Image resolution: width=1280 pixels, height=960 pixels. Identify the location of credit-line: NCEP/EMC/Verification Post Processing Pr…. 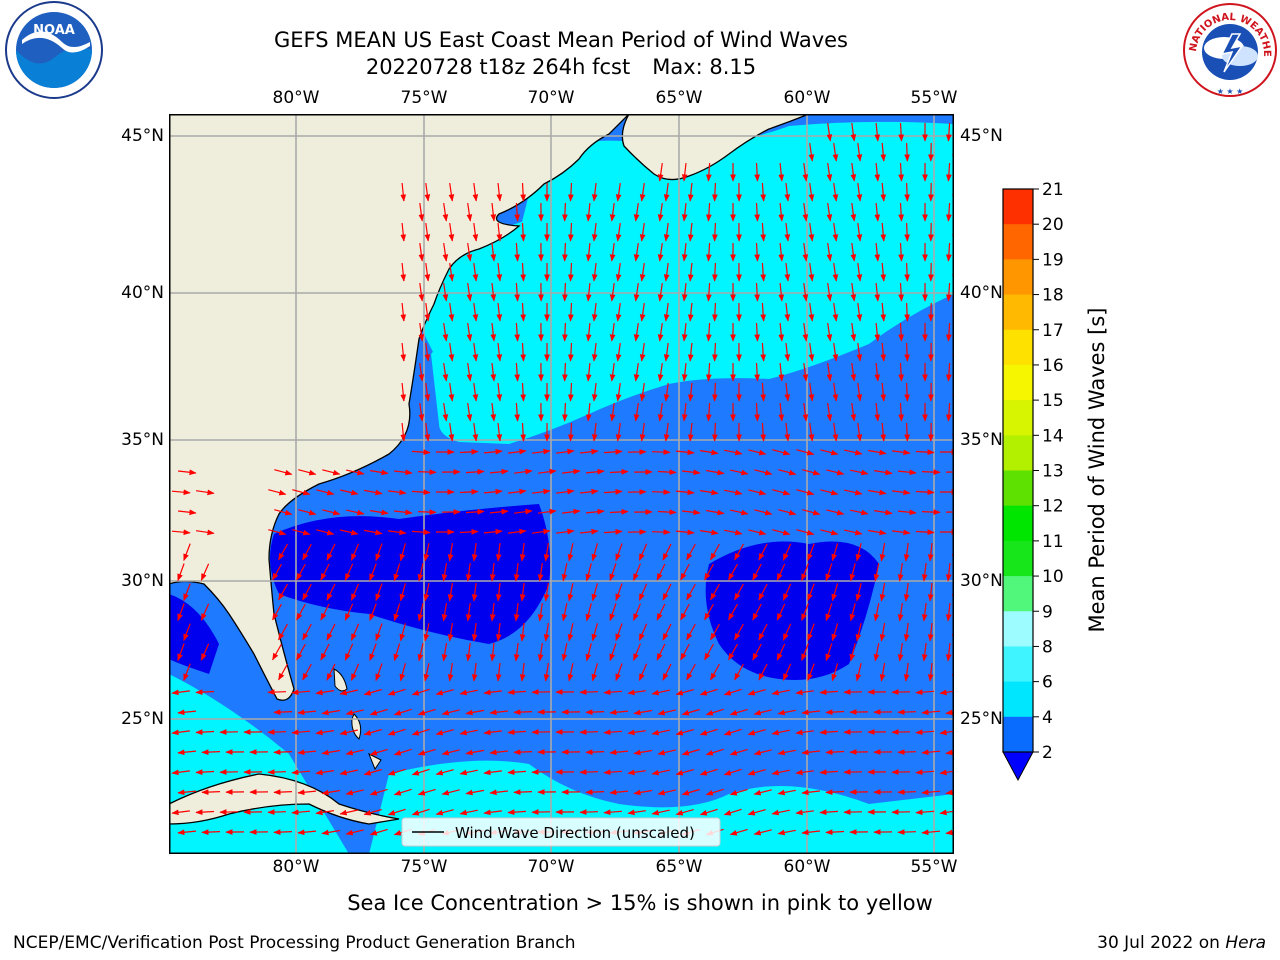
(294, 943).